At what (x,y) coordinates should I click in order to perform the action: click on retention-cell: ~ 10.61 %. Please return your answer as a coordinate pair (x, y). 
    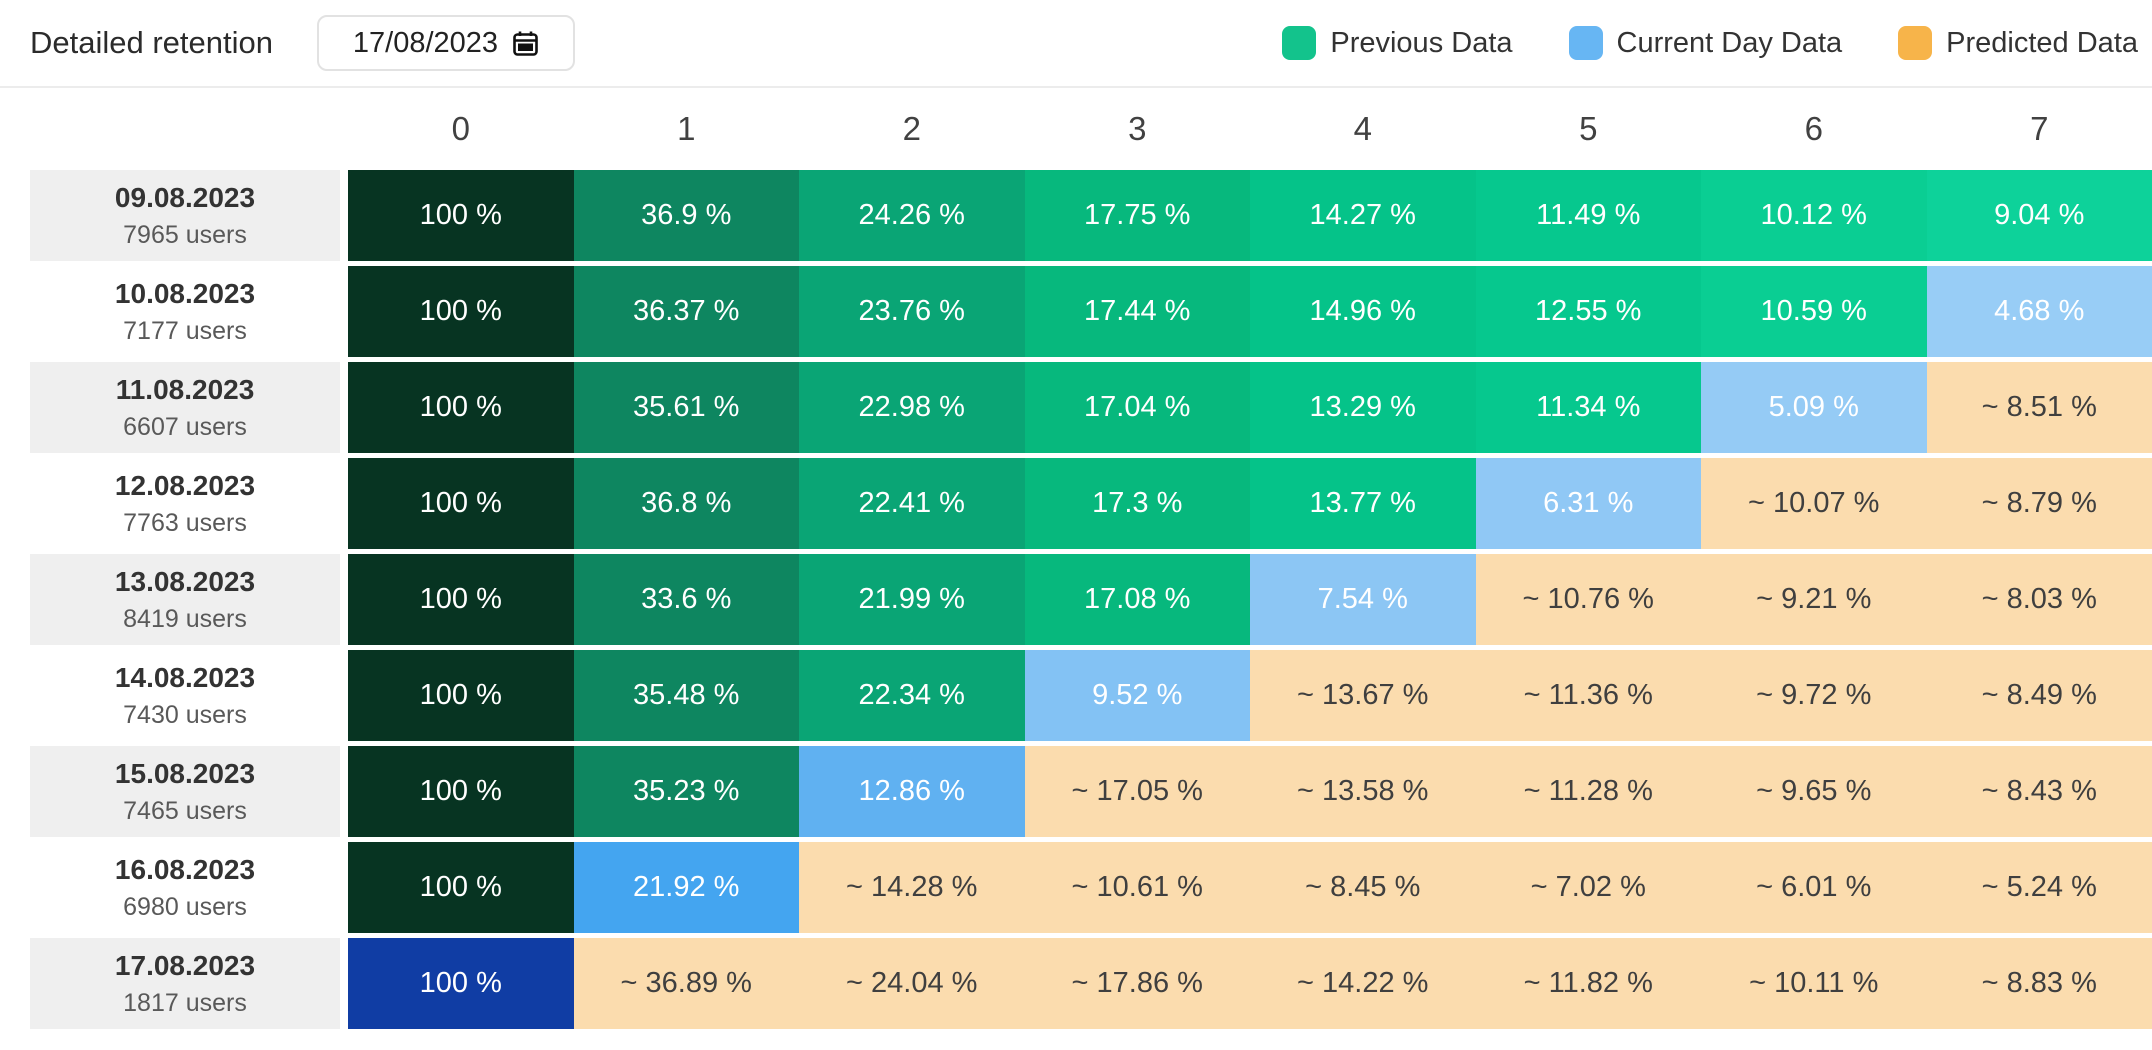
    Looking at the image, I should click on (1137, 887).